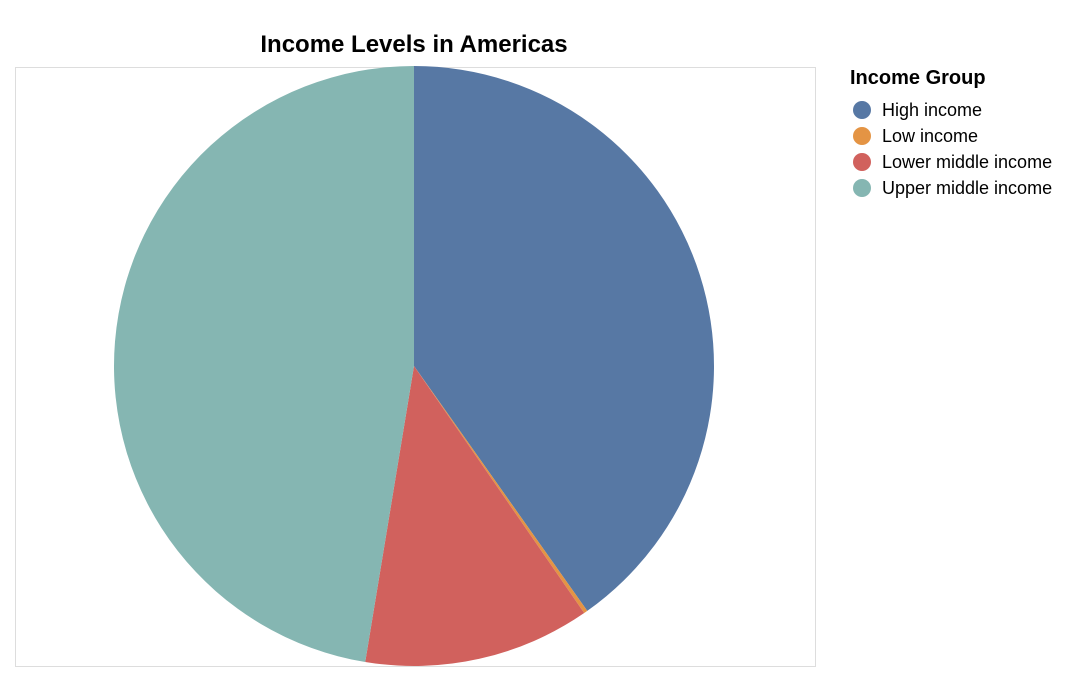 The height and width of the screenshot is (684, 1088). I want to click on legend-label: Lower middle income, so click(967, 162).